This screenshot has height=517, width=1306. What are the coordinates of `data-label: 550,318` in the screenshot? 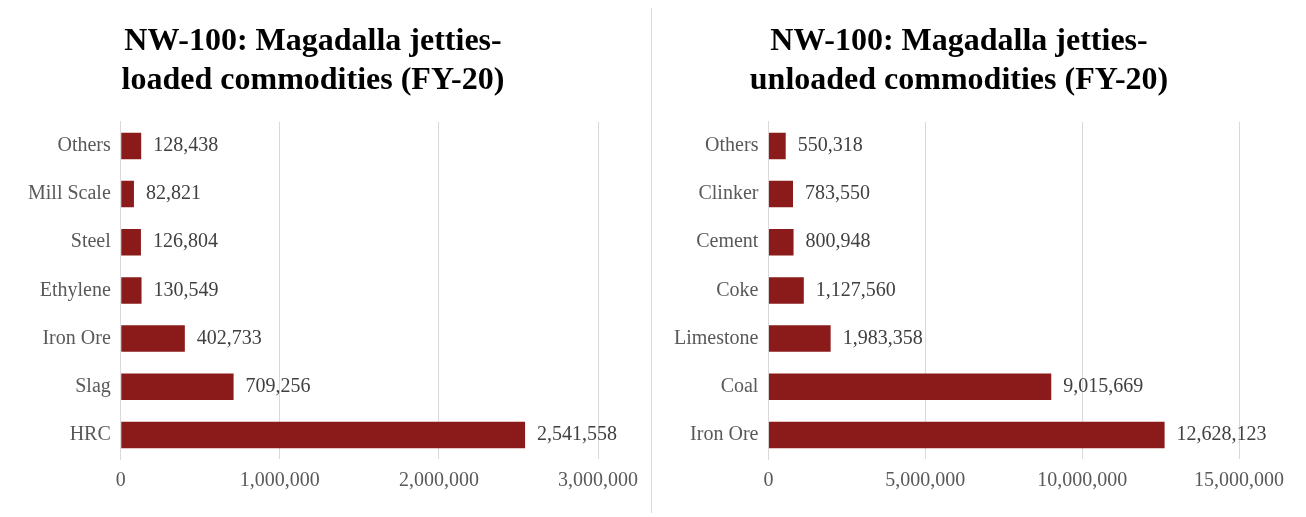 It's located at (830, 144).